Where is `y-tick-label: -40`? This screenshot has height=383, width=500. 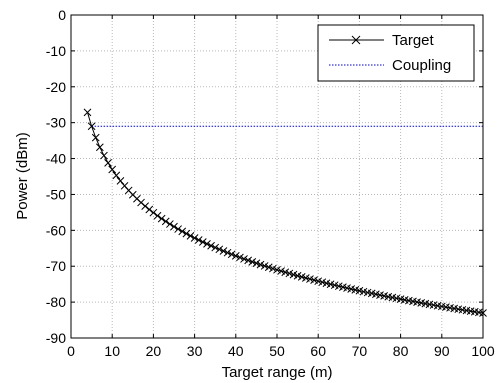
y-tick-label: -40 is located at coordinates (56, 159).